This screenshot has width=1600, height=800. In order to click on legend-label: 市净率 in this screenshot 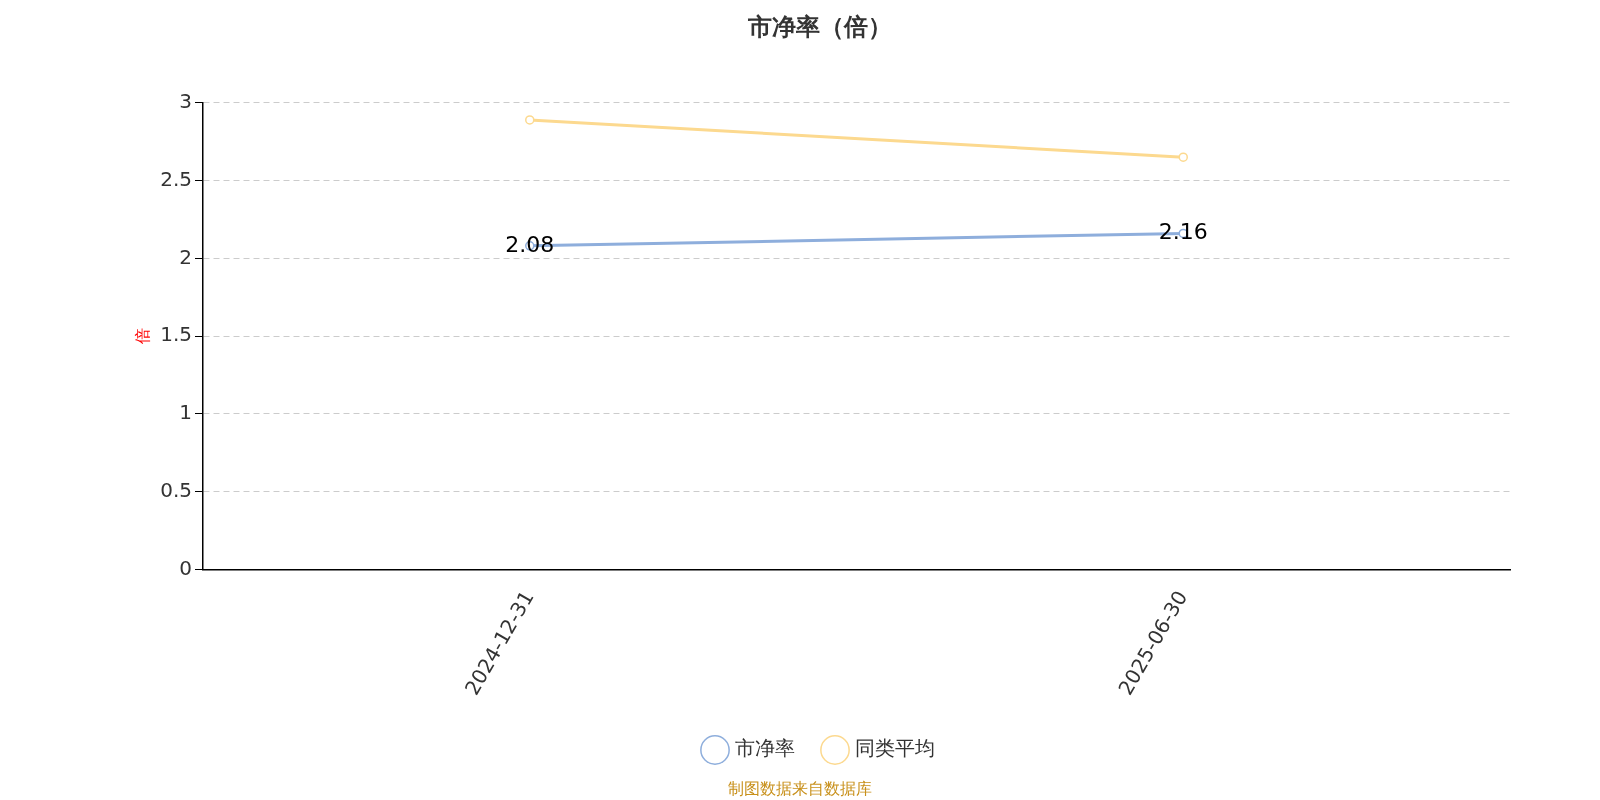, I will do `click(765, 748)`.